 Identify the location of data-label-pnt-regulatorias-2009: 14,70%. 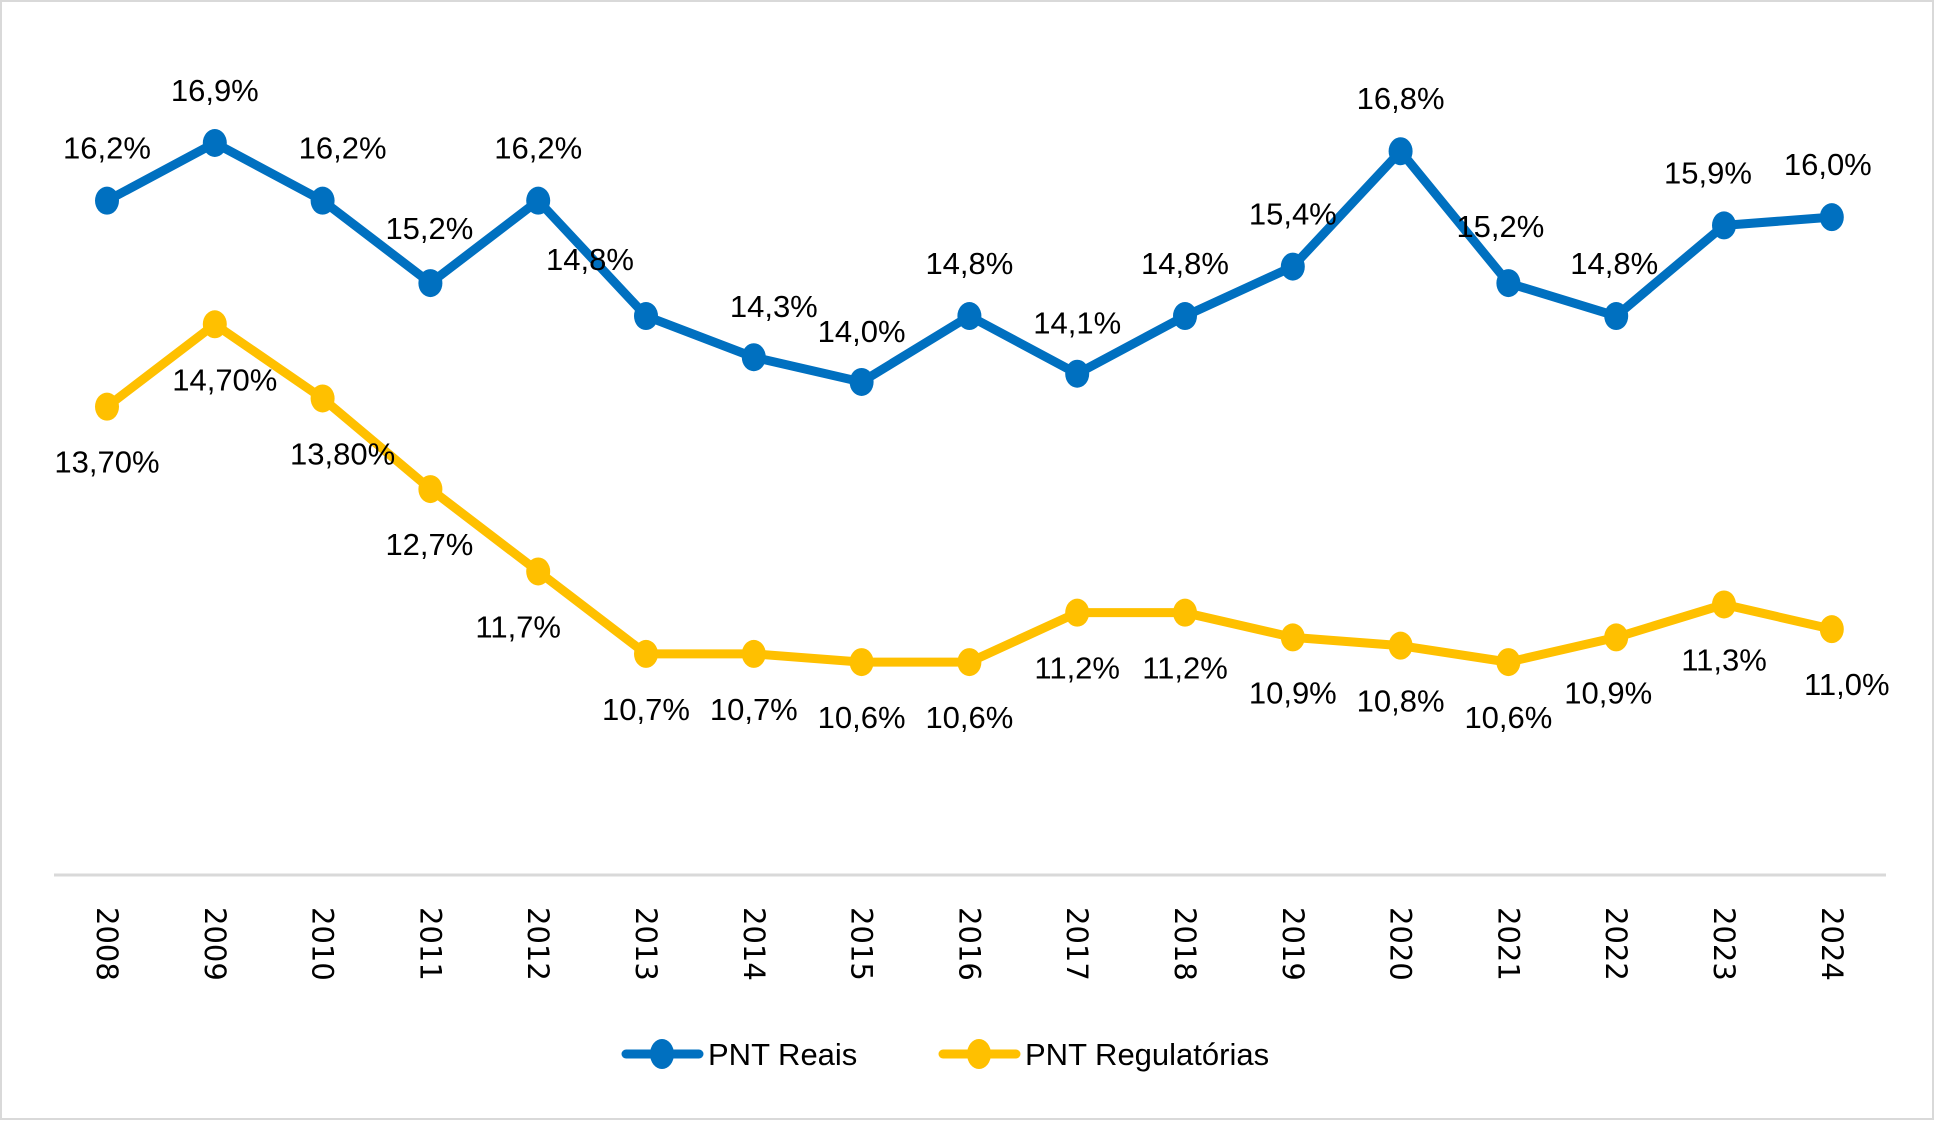
(224, 379).